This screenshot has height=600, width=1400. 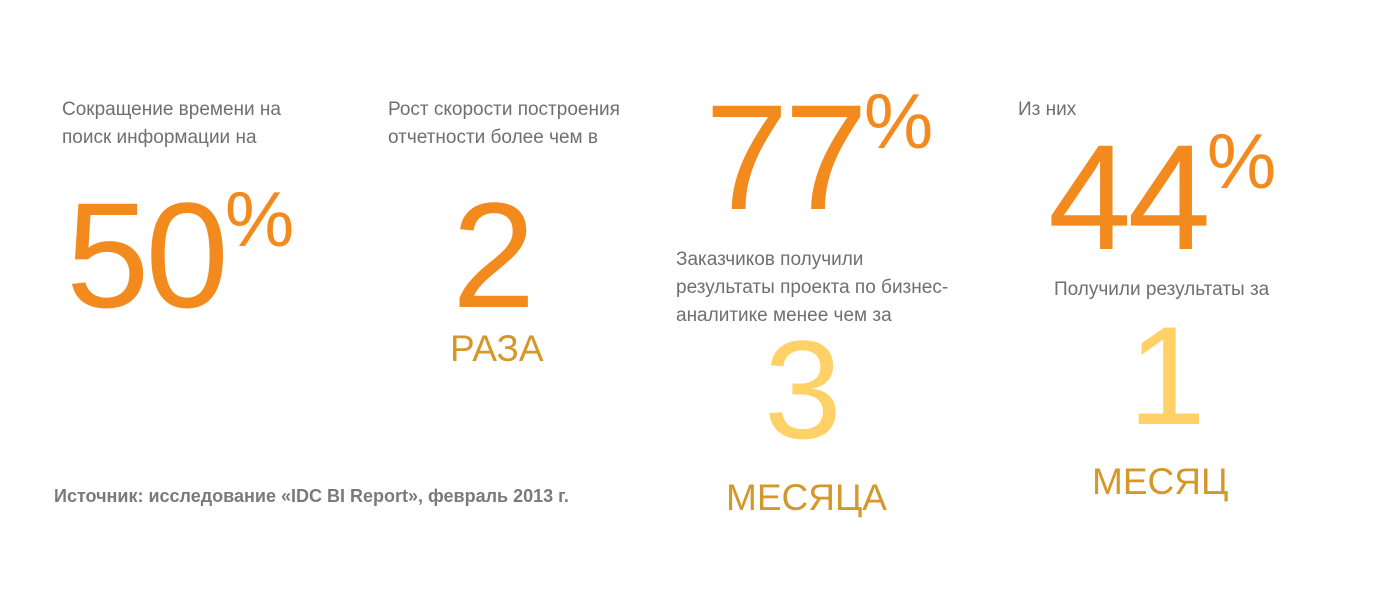 What do you see at coordinates (1129, 197) in the screenshot?
I see `block4-number: 44` at bounding box center [1129, 197].